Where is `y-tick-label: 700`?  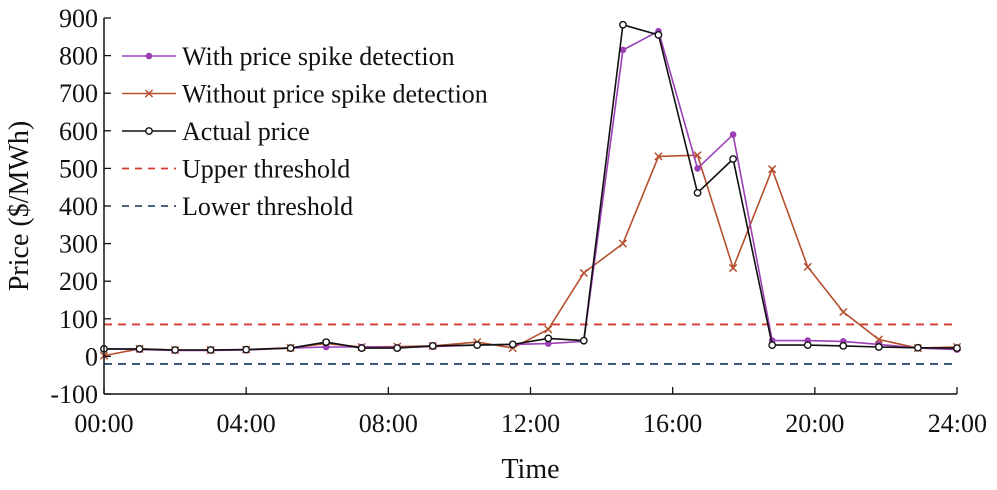
y-tick-label: 700 is located at coordinates (78, 93).